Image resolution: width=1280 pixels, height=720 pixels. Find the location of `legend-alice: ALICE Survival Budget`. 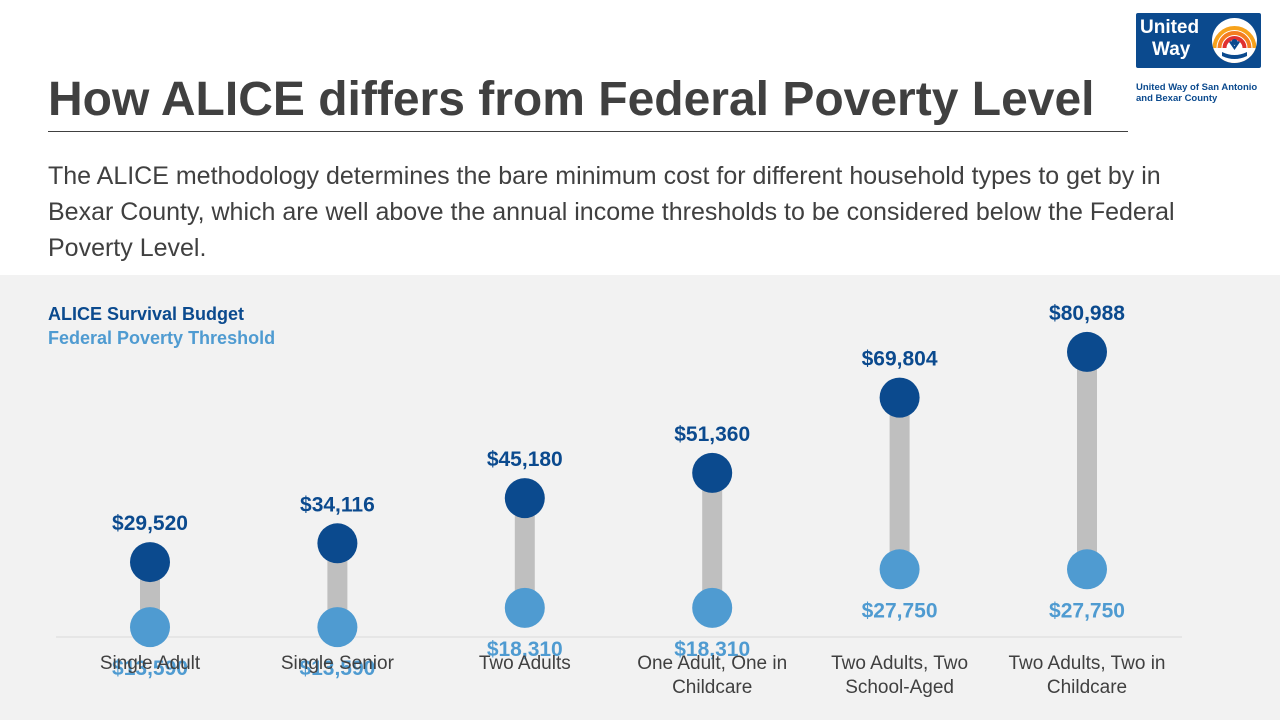

legend-alice: ALICE Survival Budget is located at coordinates (146, 314).